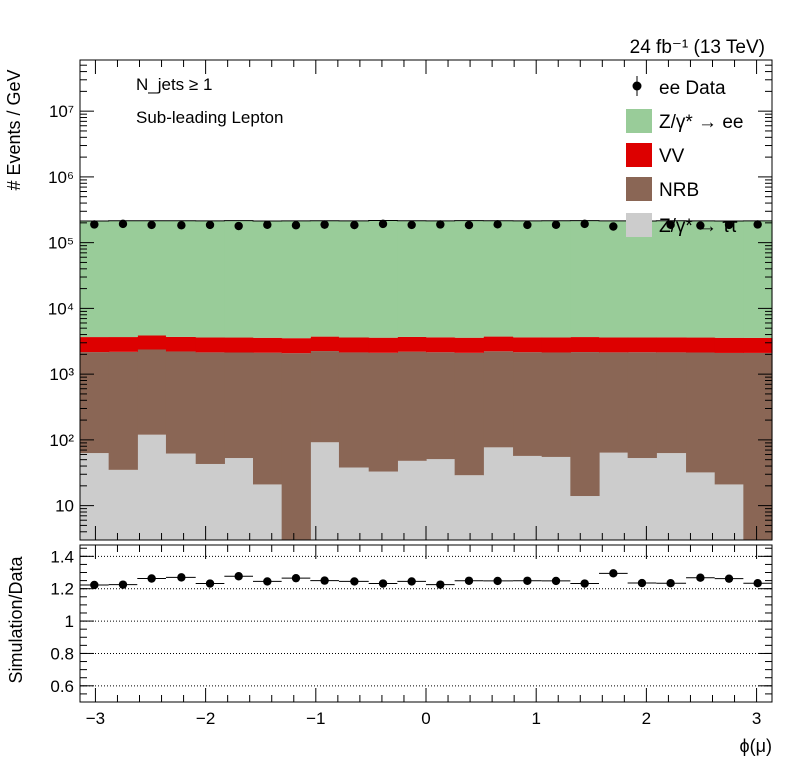 The height and width of the screenshot is (777, 796). Describe the element at coordinates (64, 506) in the screenshot. I see `y-tick-label: 10` at that location.